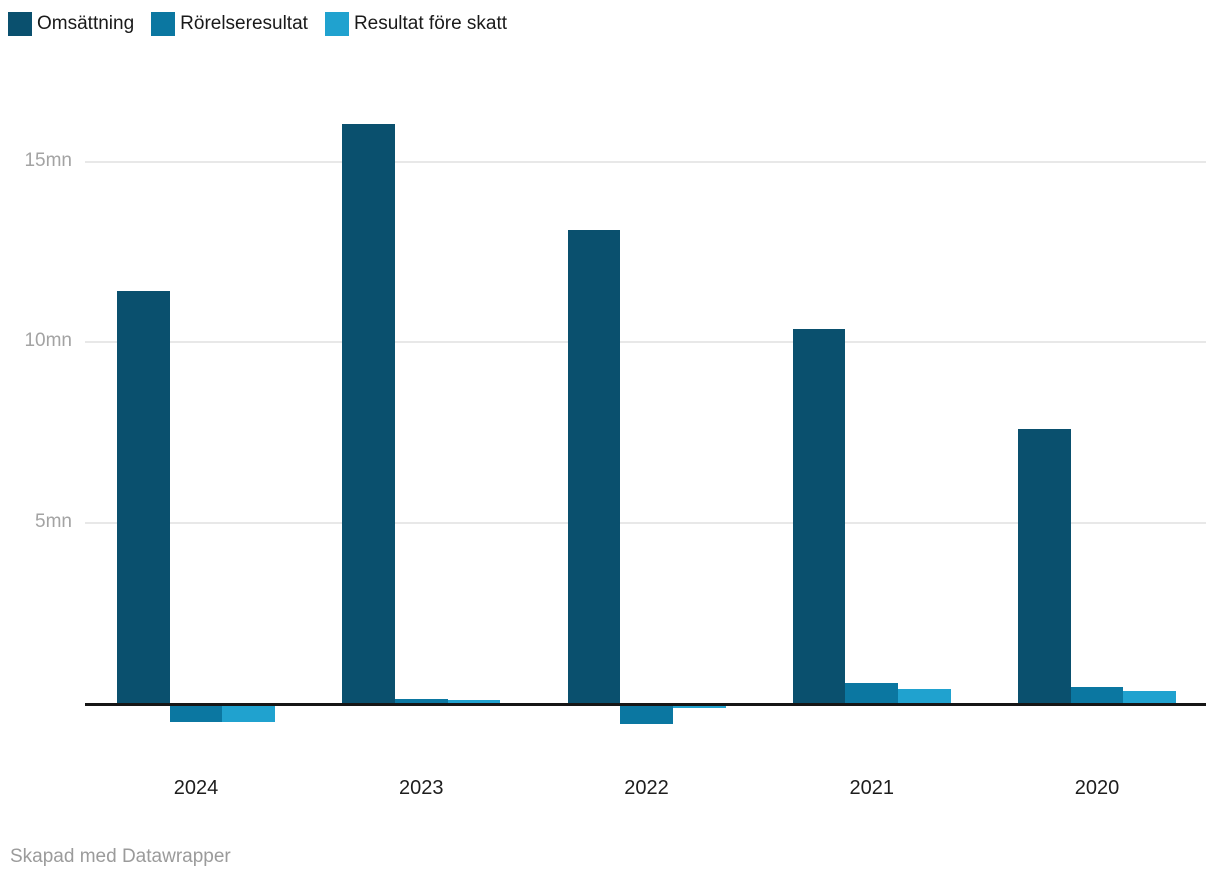  I want to click on legend-item-3: Resultat före skatt, so click(416, 24).